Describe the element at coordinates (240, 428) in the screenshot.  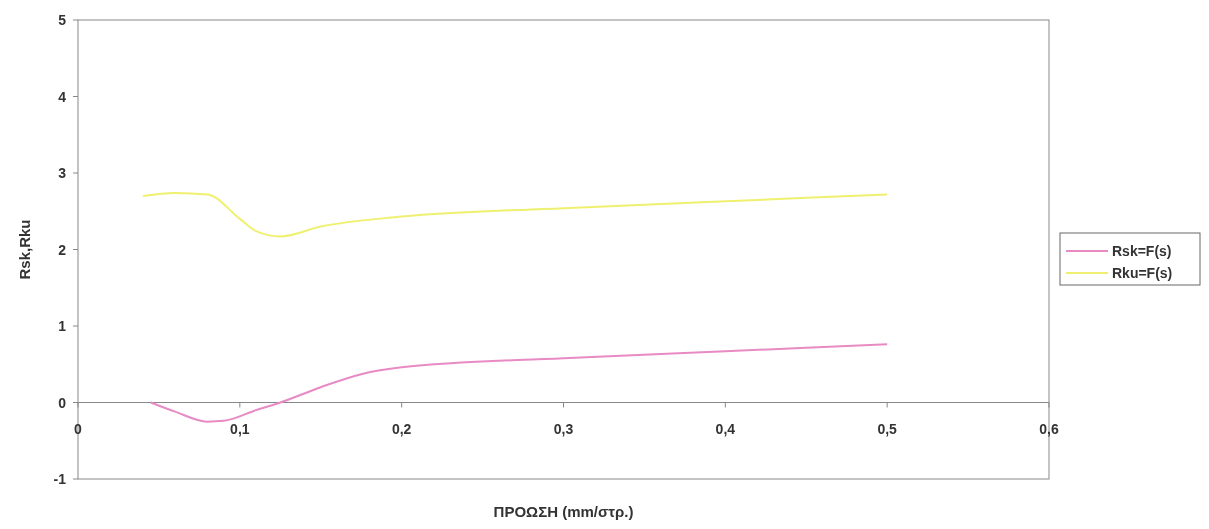
I see `x-tick-label: 0,1` at that location.